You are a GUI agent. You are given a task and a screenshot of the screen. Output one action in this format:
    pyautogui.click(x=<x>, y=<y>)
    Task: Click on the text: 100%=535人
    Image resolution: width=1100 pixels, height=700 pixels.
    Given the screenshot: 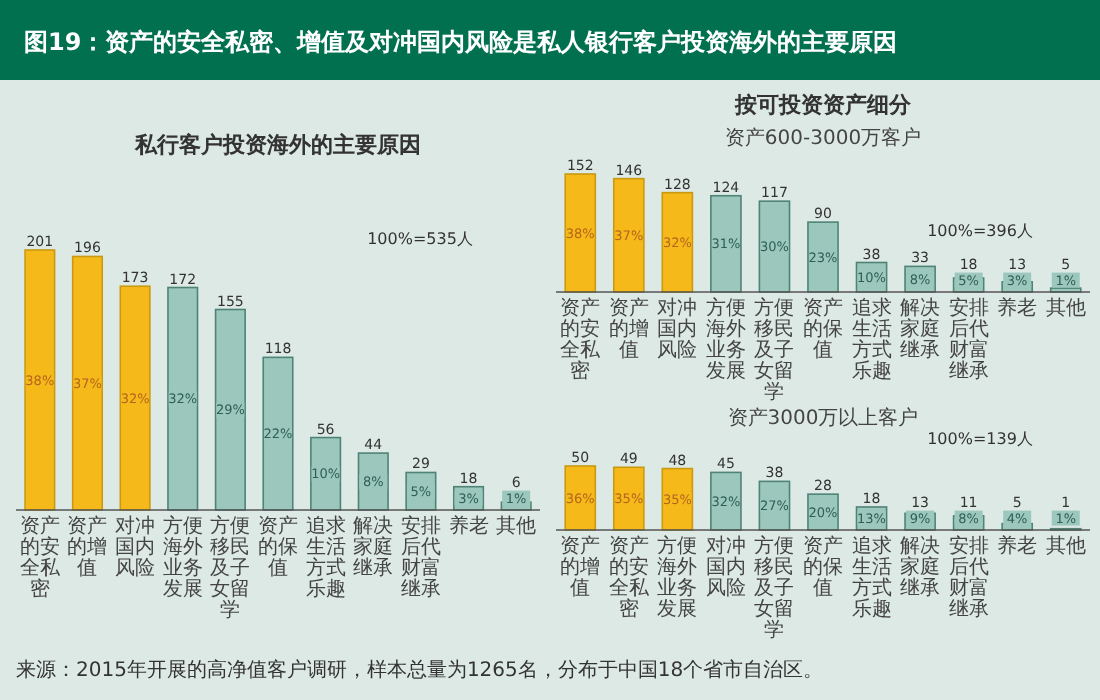 What is the action you would take?
    pyautogui.click(x=420, y=239)
    